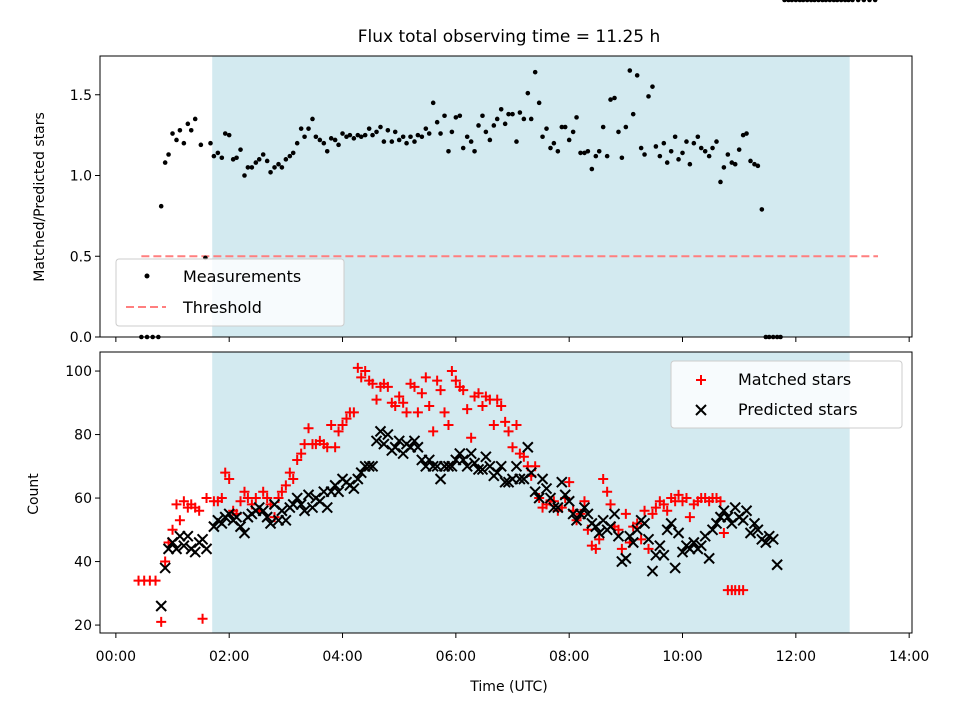  I want to click on legend-predicted-label: Predicted stars, so click(798, 409).